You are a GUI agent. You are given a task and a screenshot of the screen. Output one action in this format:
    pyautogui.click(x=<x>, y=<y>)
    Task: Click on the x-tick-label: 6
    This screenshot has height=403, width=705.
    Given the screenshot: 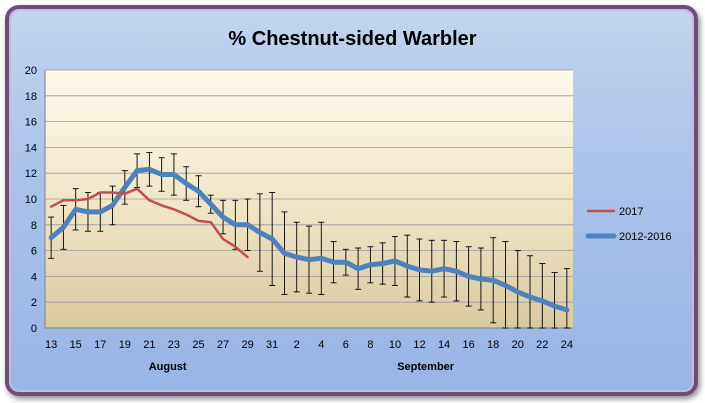 What is the action you would take?
    pyautogui.click(x=346, y=345)
    